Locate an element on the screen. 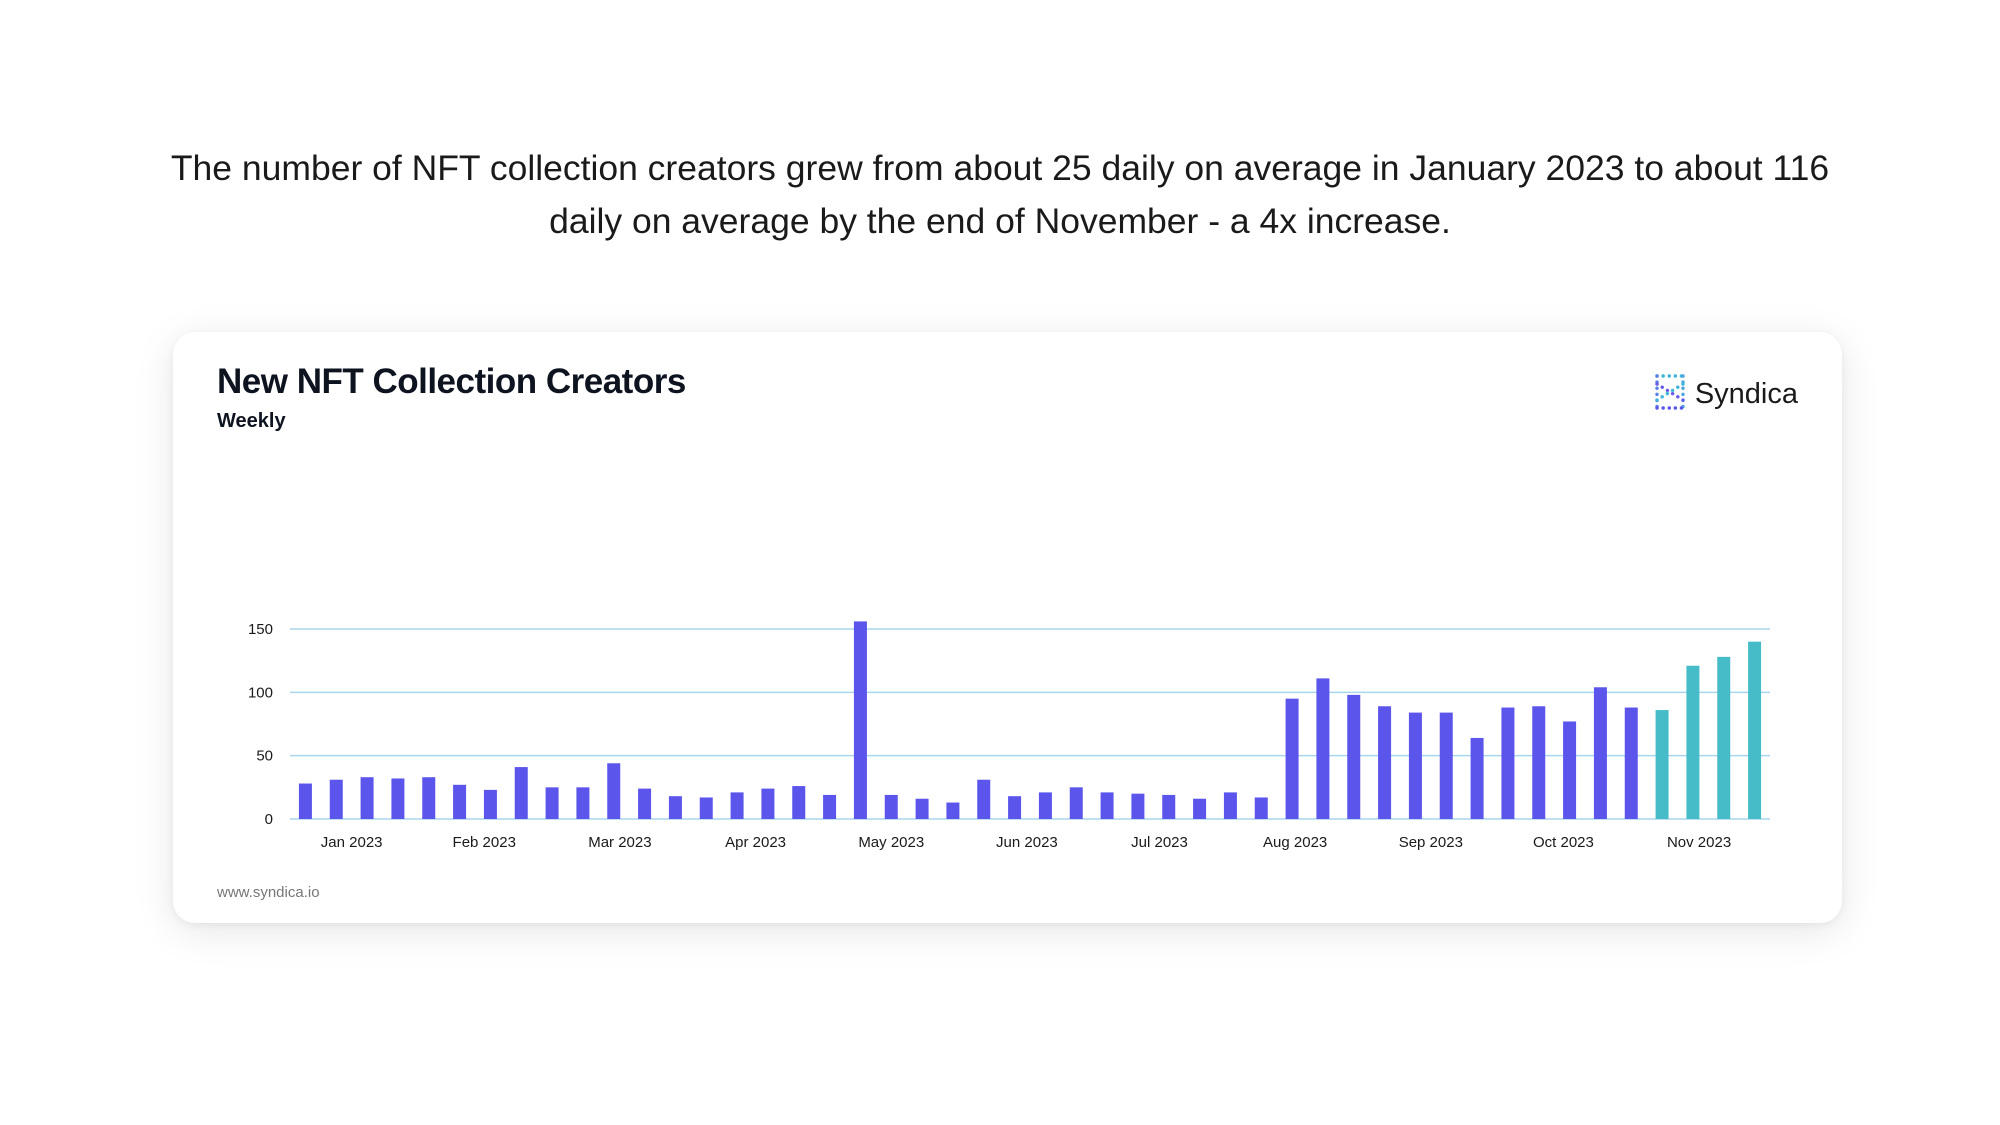  chart-subtitle: Weekly is located at coordinates (251, 421).